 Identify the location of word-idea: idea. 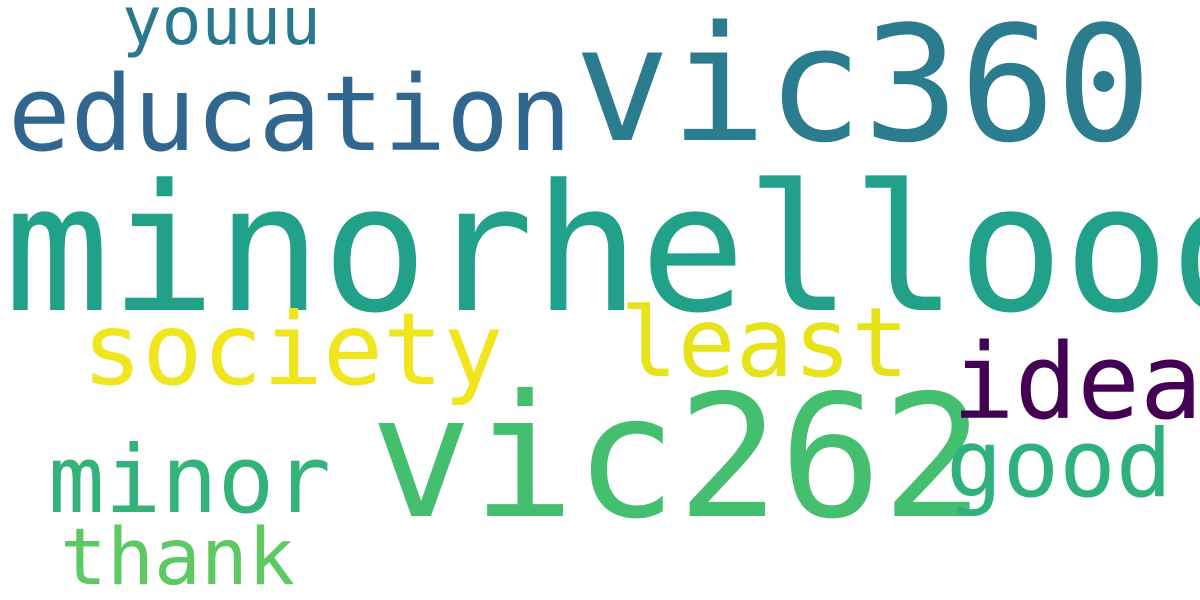
(1076, 382).